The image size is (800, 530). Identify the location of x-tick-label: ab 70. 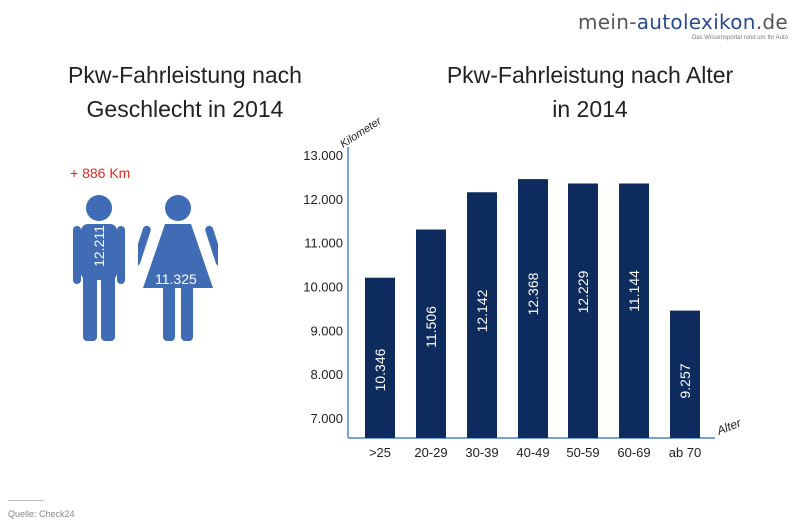
(685, 452).